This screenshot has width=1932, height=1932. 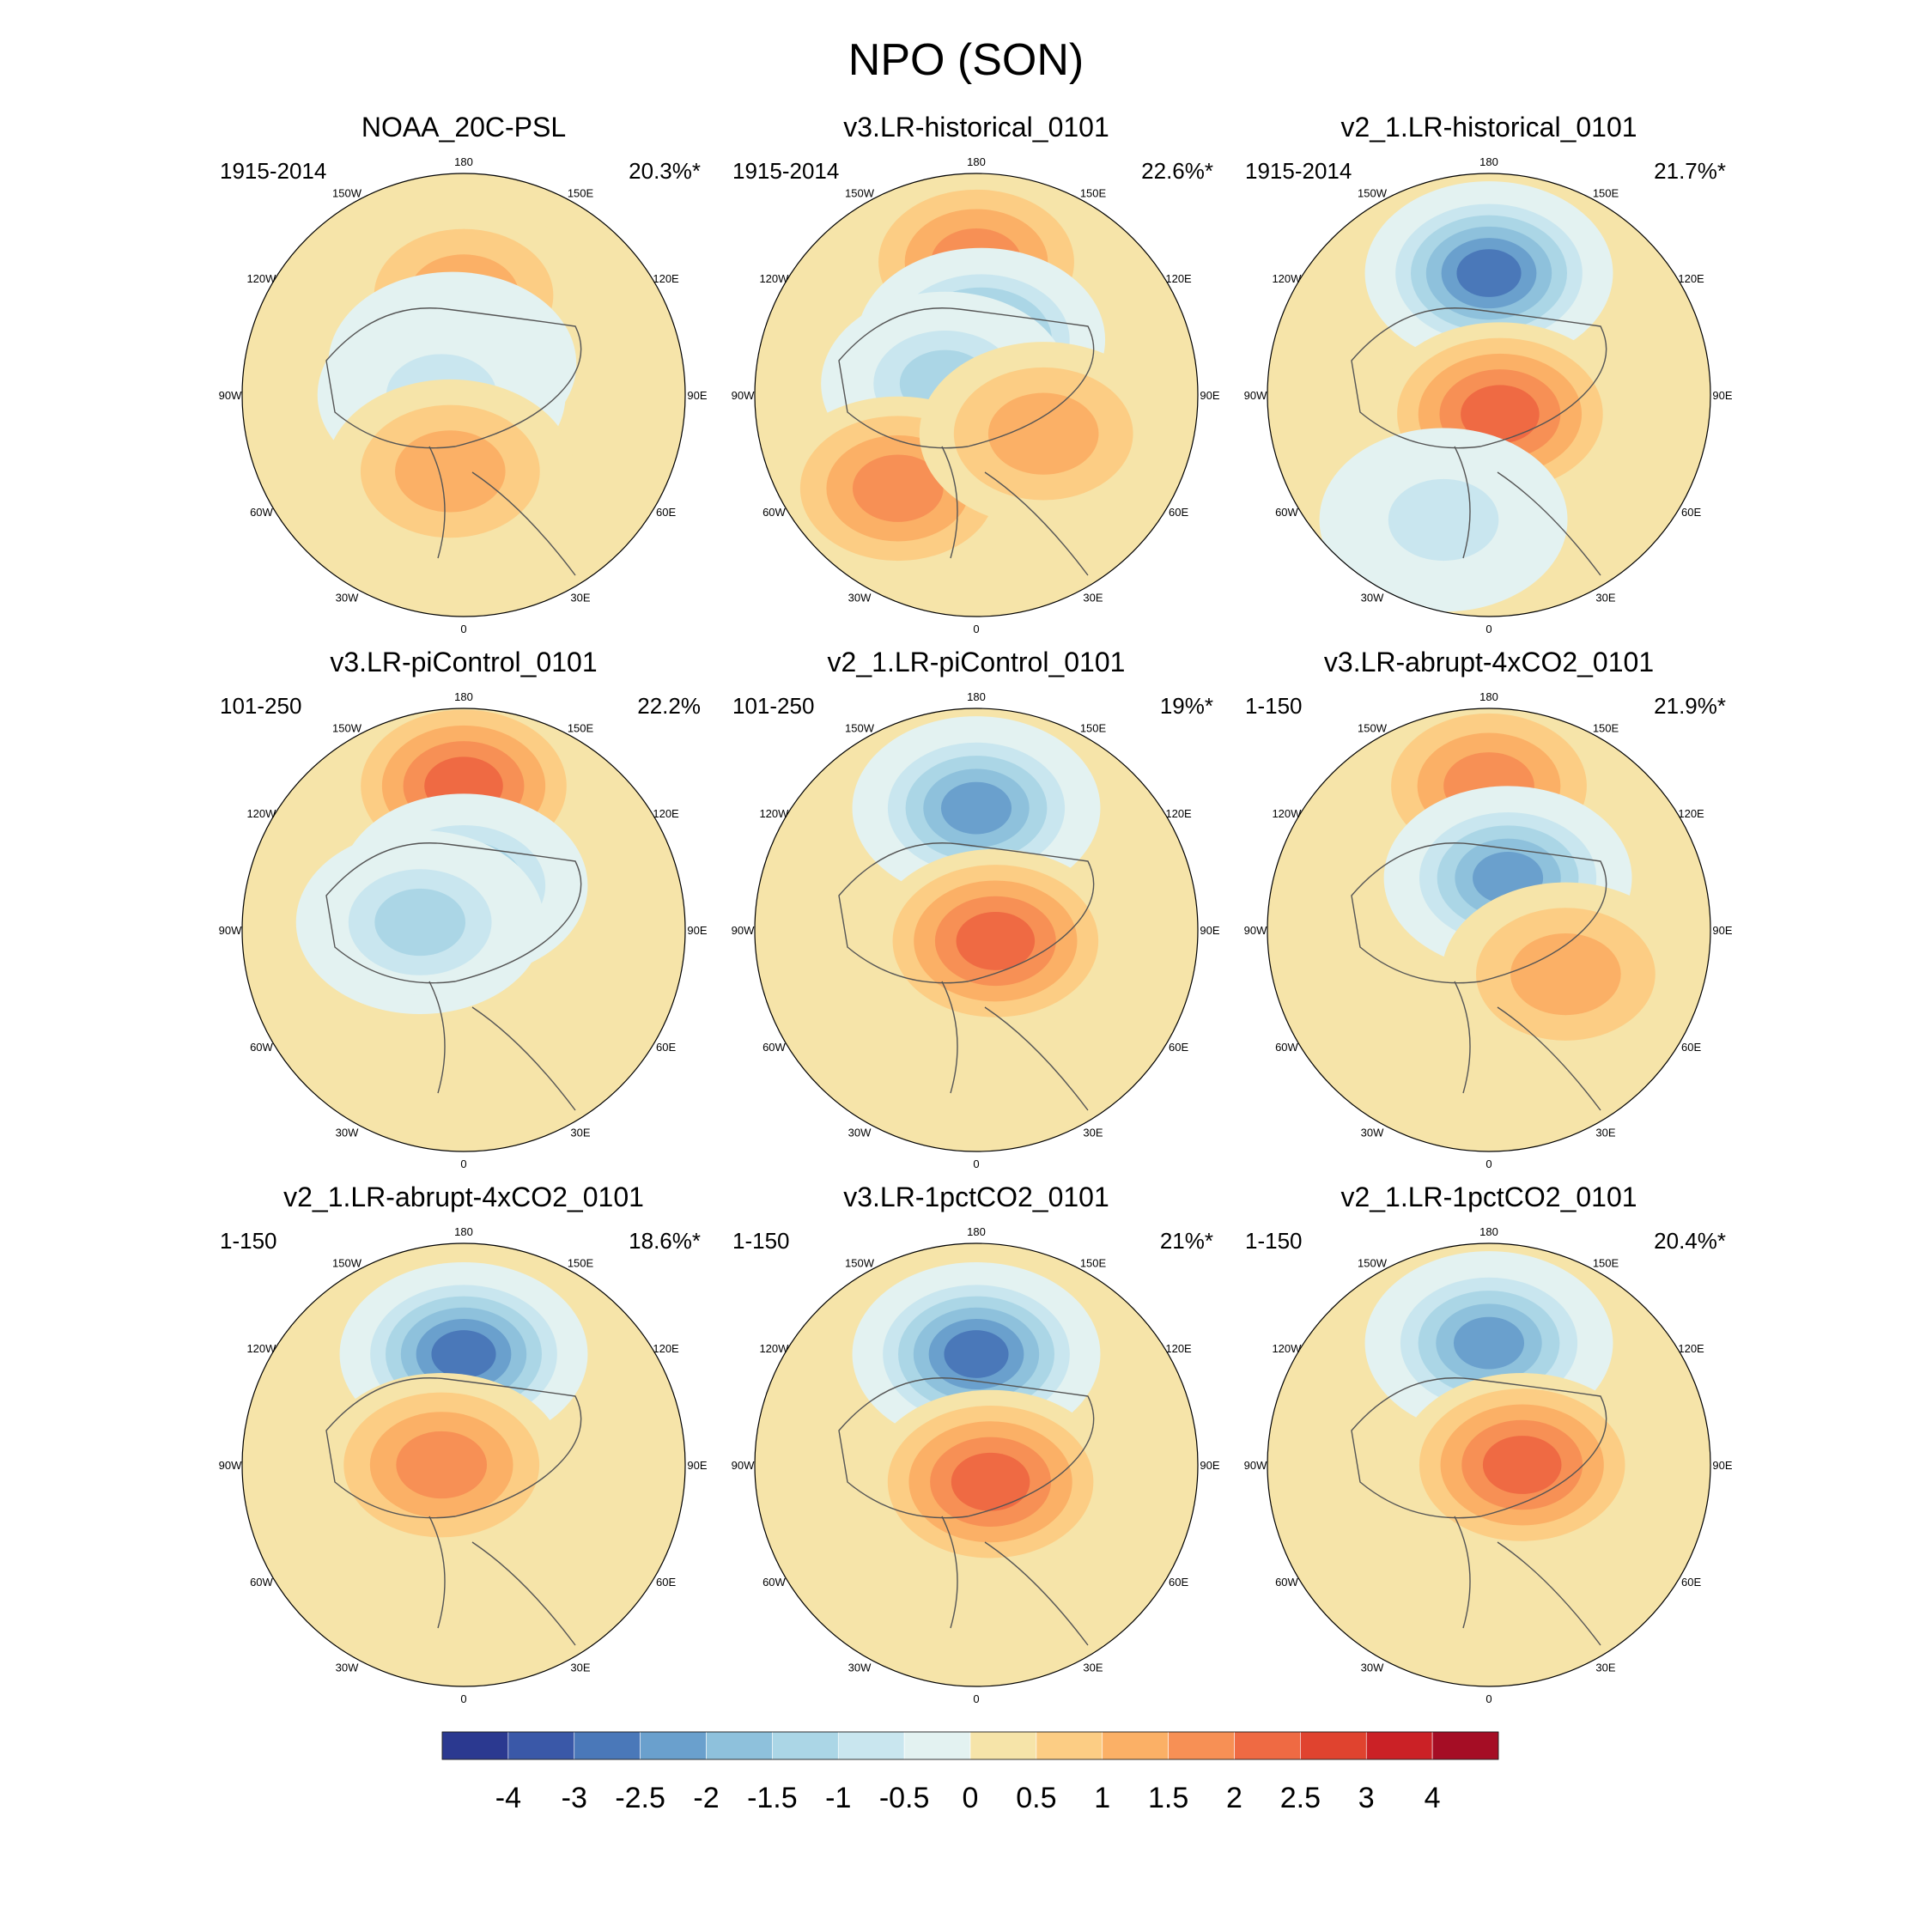 I want to click on panel-variance: 21.7%*, so click(x=1690, y=171).